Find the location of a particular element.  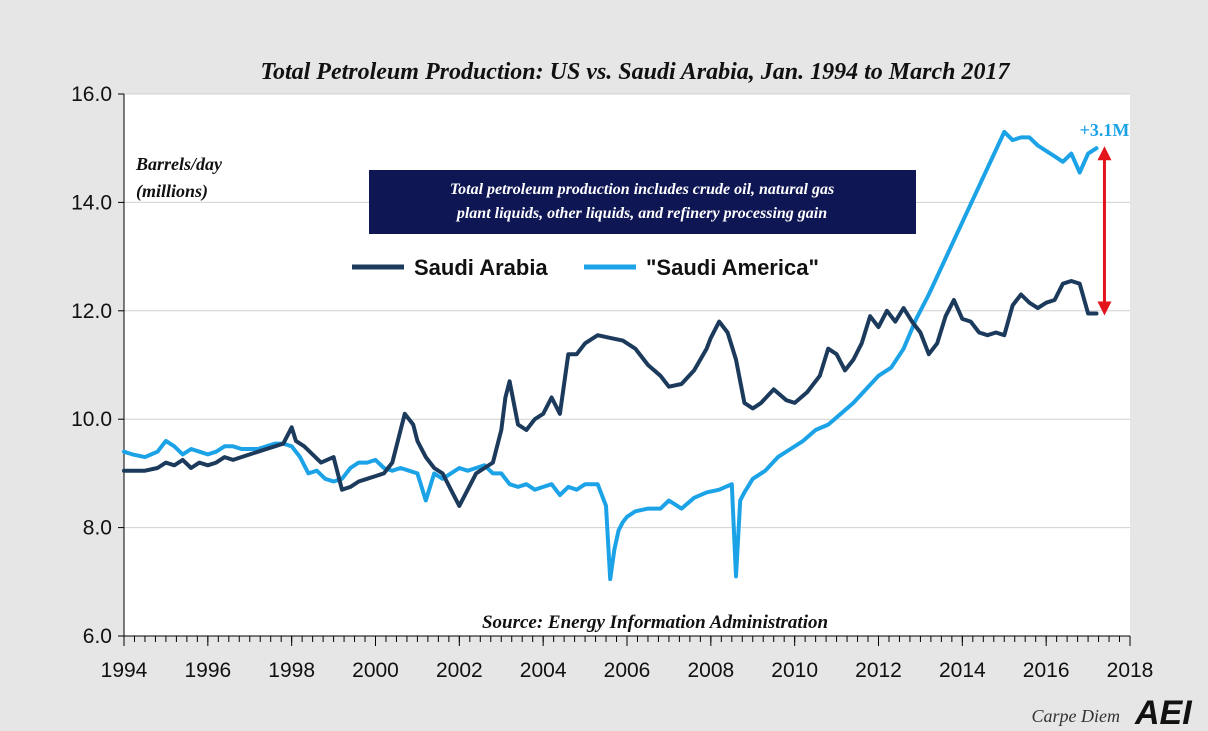

x-tick-label: 2010 is located at coordinates (794, 670).